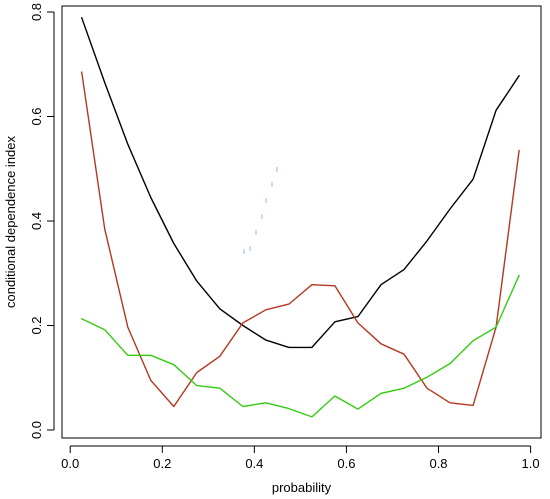 Image resolution: width=550 pixels, height=499 pixels. What do you see at coordinates (36, 116) in the screenshot?
I see `y-tick-label: 0.6` at bounding box center [36, 116].